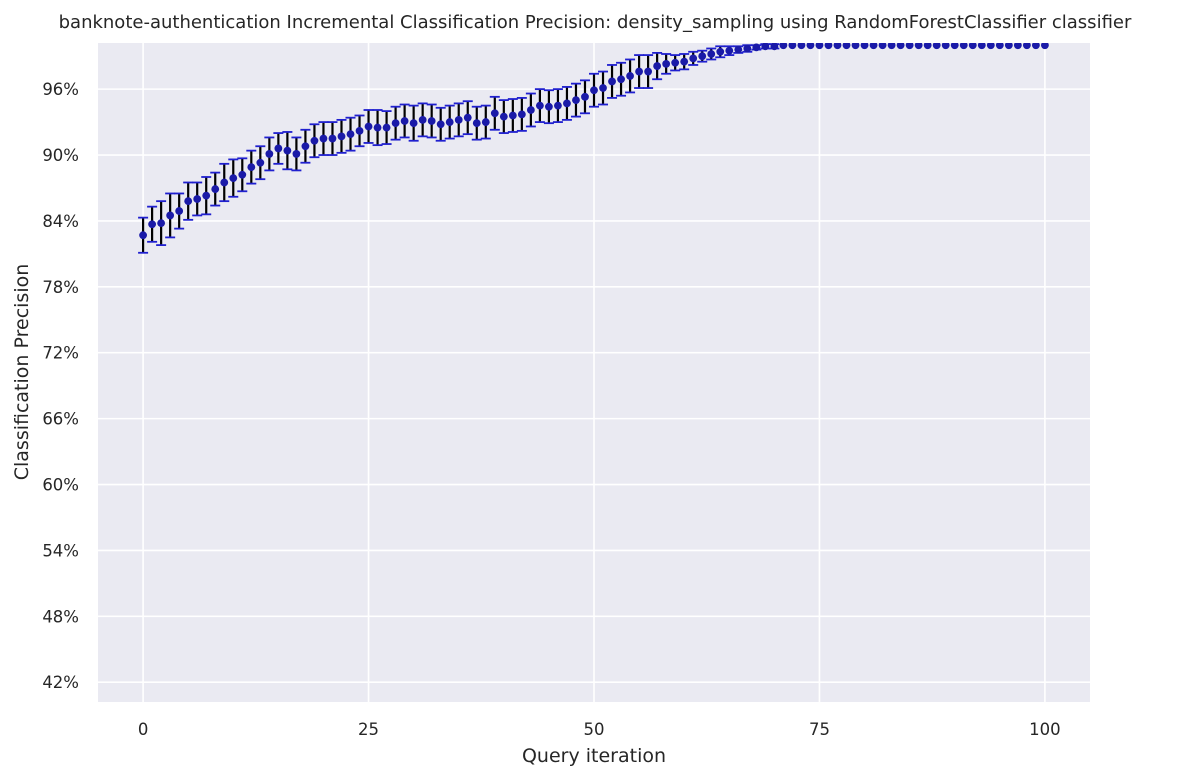 Image resolution: width=1180 pixels, height=779 pixels. Describe the element at coordinates (60, 89) in the screenshot. I see `y-tick-label: 96%` at that location.